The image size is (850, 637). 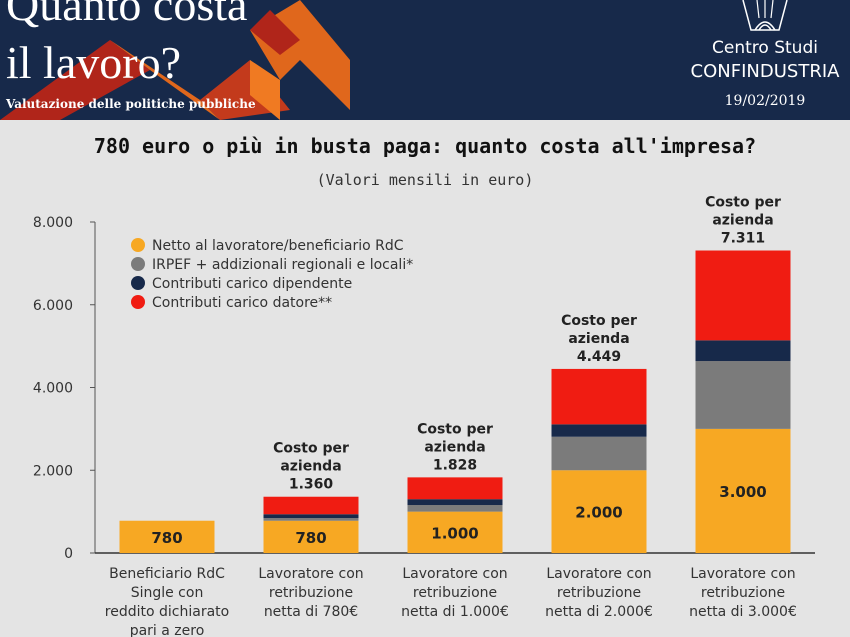 What do you see at coordinates (765, 101) in the screenshot?
I see `report-date: 19/02/2019` at bounding box center [765, 101].